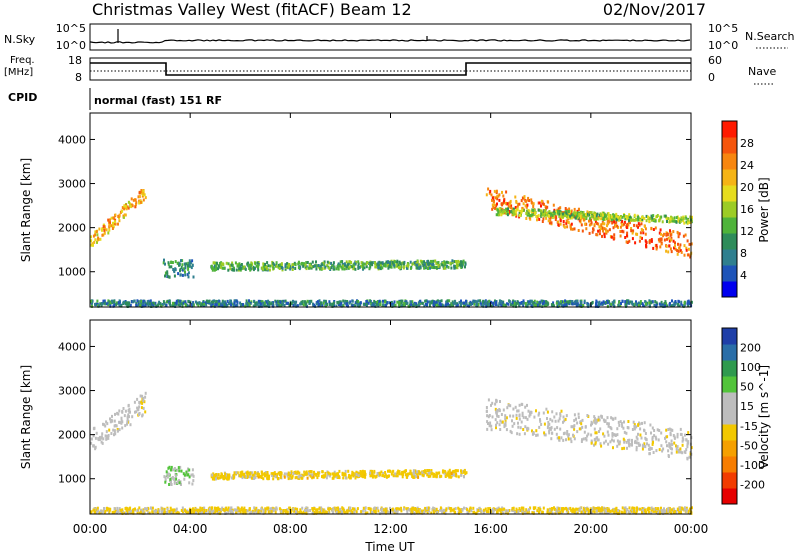  I want to click on power-colorbar-label: Power [dB], so click(764, 209).